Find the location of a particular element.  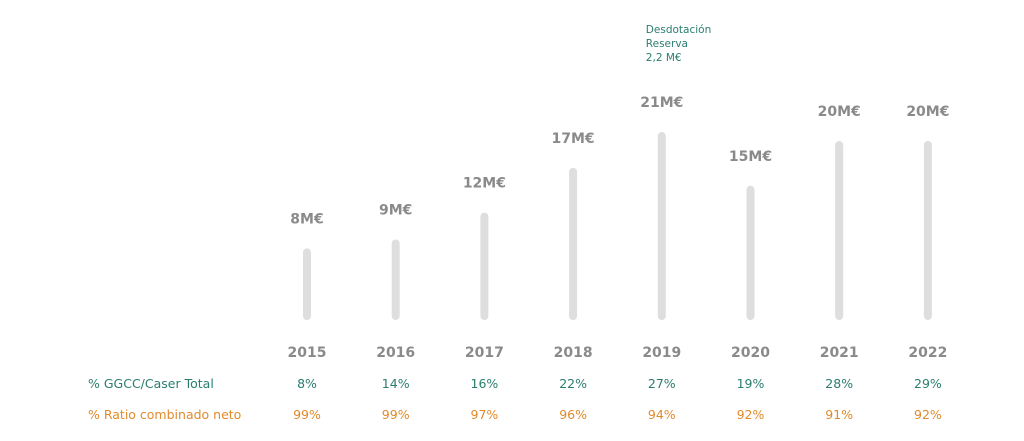

value-label-2015: 8M€ is located at coordinates (306, 219).